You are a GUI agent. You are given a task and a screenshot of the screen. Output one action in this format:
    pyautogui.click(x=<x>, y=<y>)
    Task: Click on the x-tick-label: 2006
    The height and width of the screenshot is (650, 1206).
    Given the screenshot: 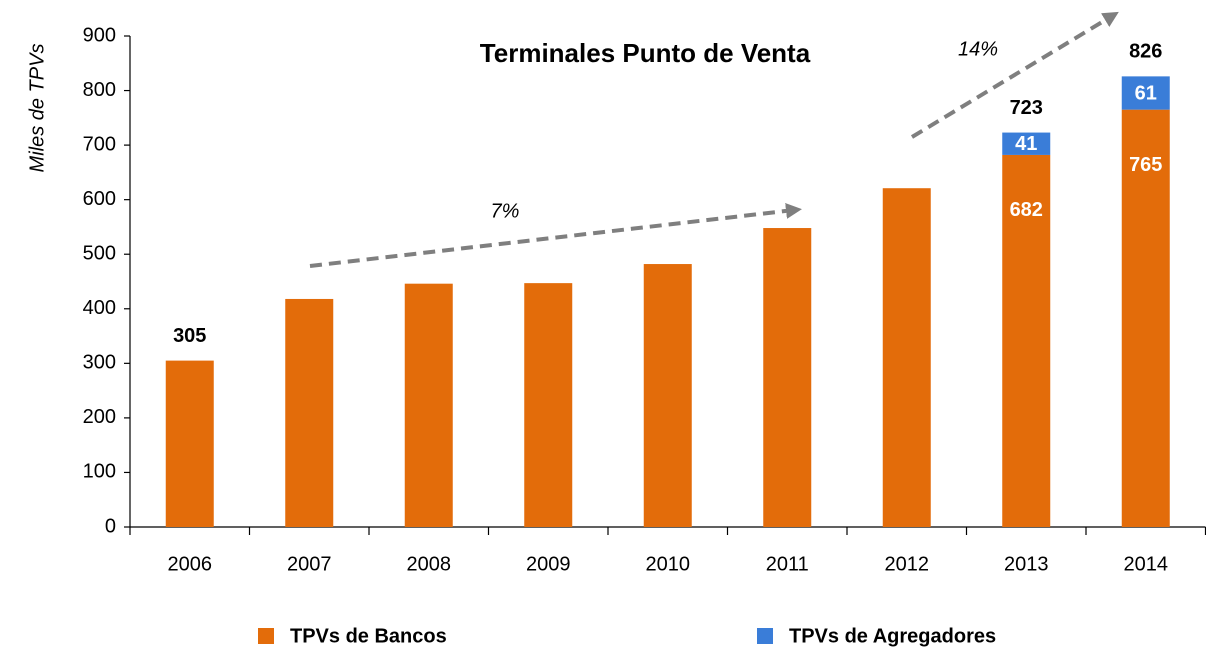 What is the action you would take?
    pyautogui.click(x=190, y=564)
    